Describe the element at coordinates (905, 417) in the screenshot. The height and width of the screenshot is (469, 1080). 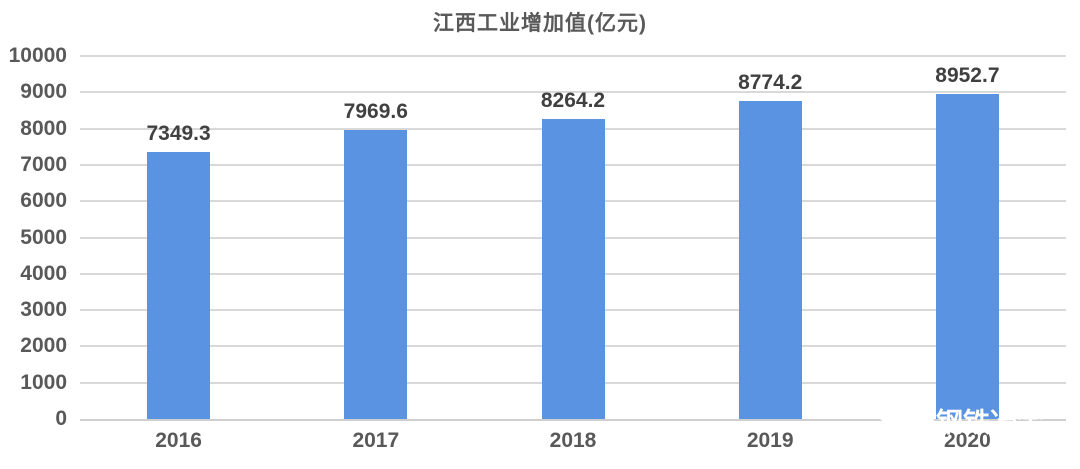
I see `wechat-icon` at that location.